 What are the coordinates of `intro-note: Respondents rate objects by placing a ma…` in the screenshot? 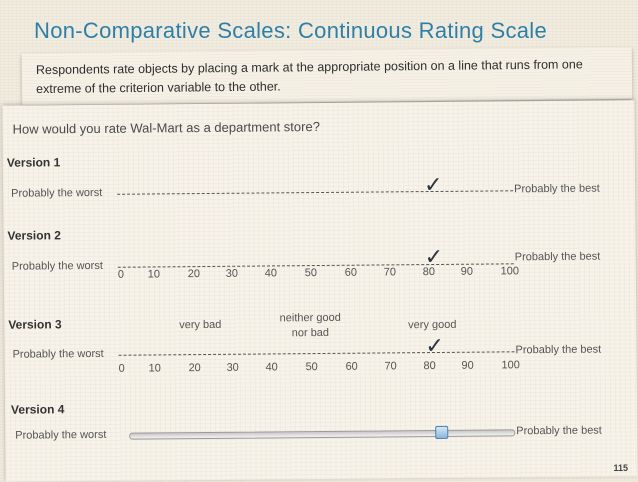 It's located at (327, 76).